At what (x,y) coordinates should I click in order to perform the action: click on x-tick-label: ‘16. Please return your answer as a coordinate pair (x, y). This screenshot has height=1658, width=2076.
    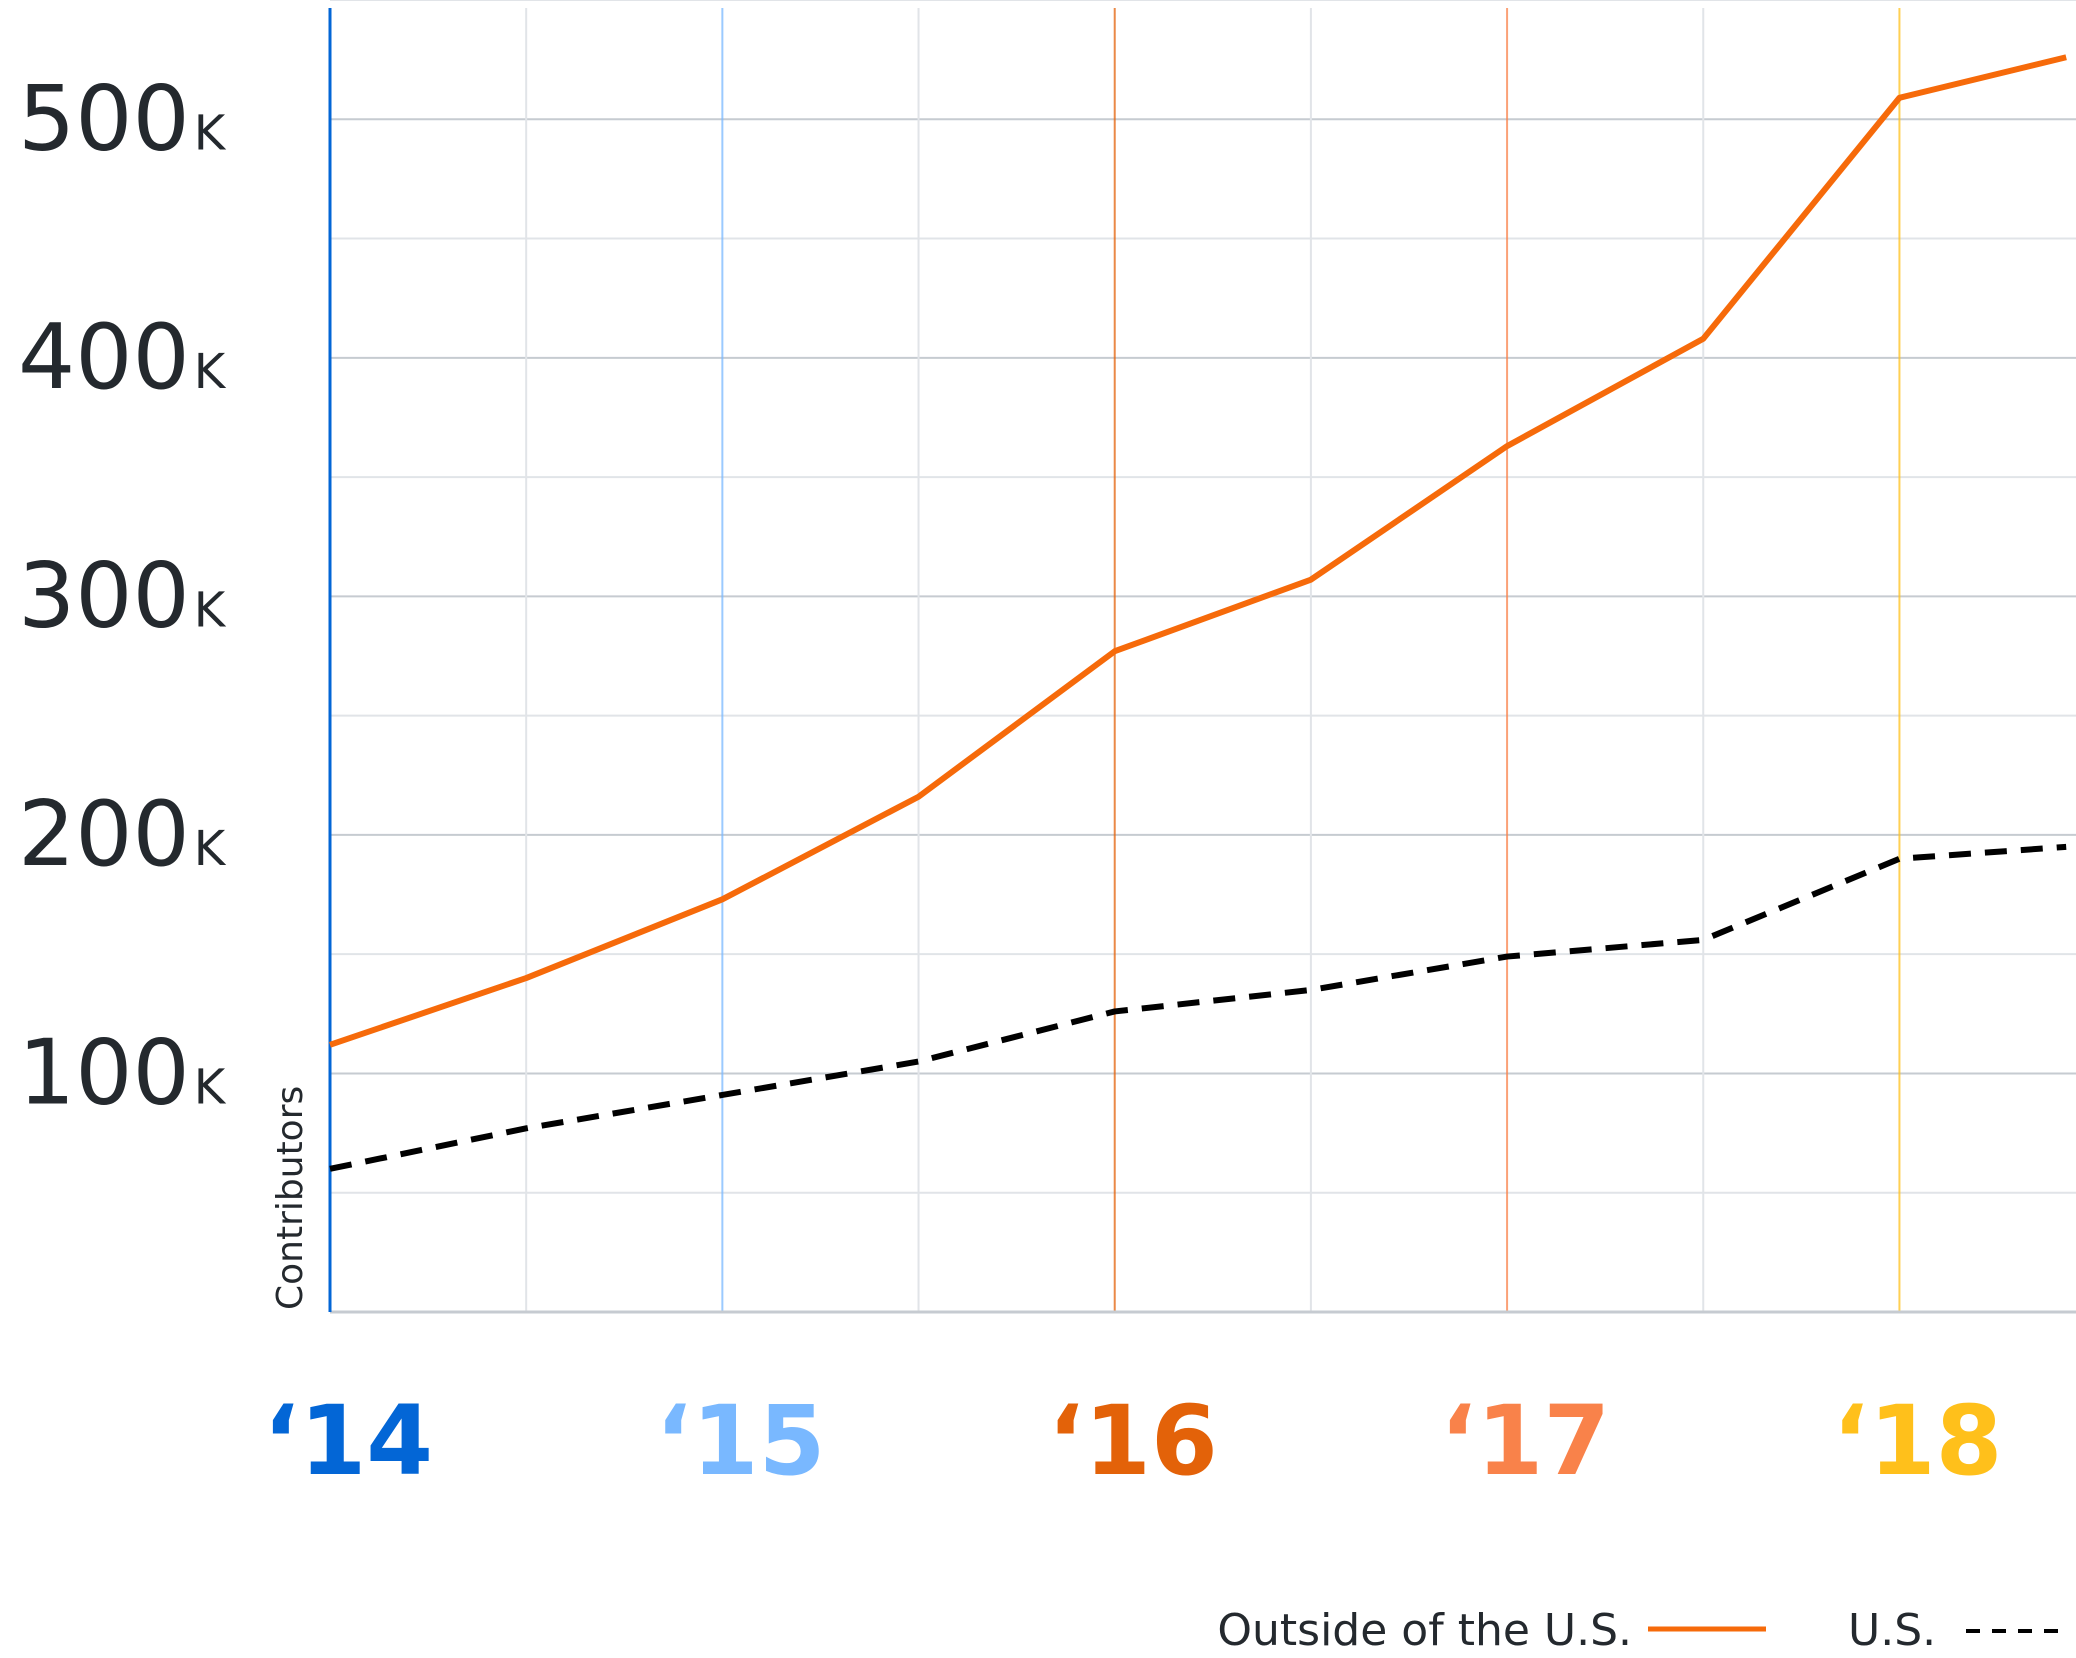
    Looking at the image, I should click on (1133, 1441).